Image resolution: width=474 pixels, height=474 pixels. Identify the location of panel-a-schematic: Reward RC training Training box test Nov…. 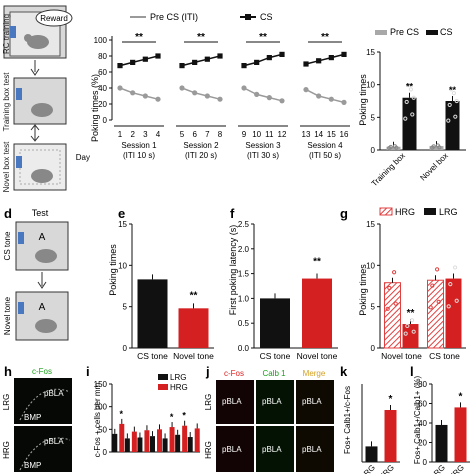
(37, 98).